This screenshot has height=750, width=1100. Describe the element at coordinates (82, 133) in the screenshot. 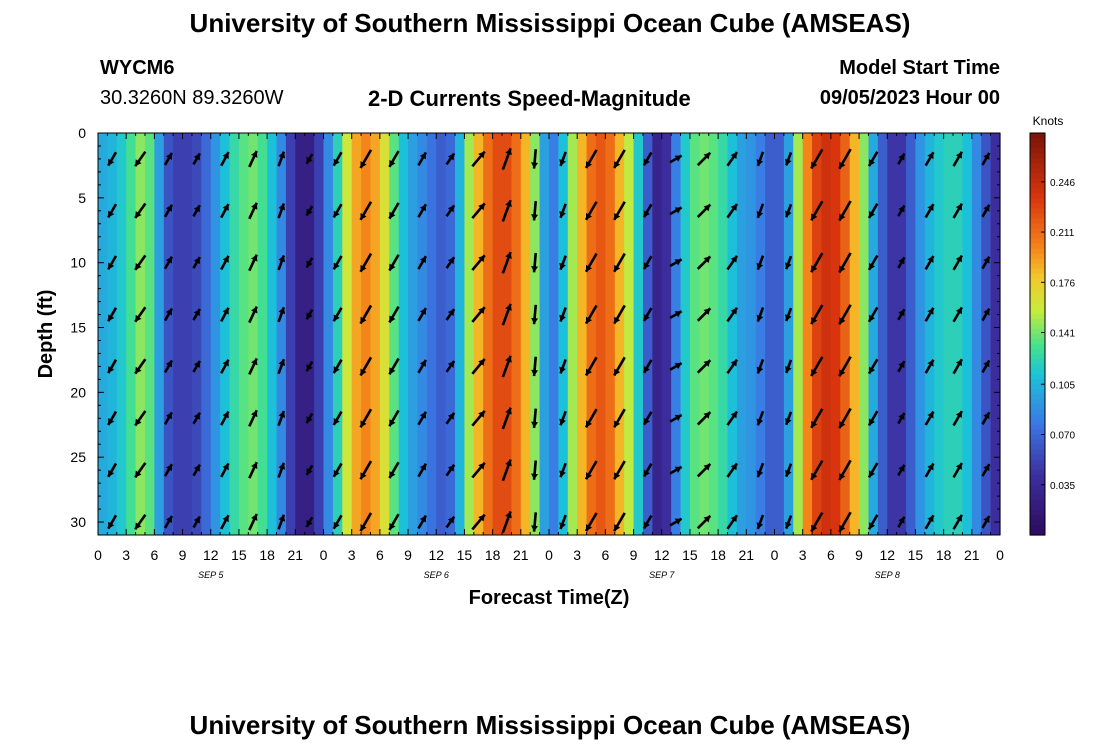

I see `y-tick-label: 0` at that location.